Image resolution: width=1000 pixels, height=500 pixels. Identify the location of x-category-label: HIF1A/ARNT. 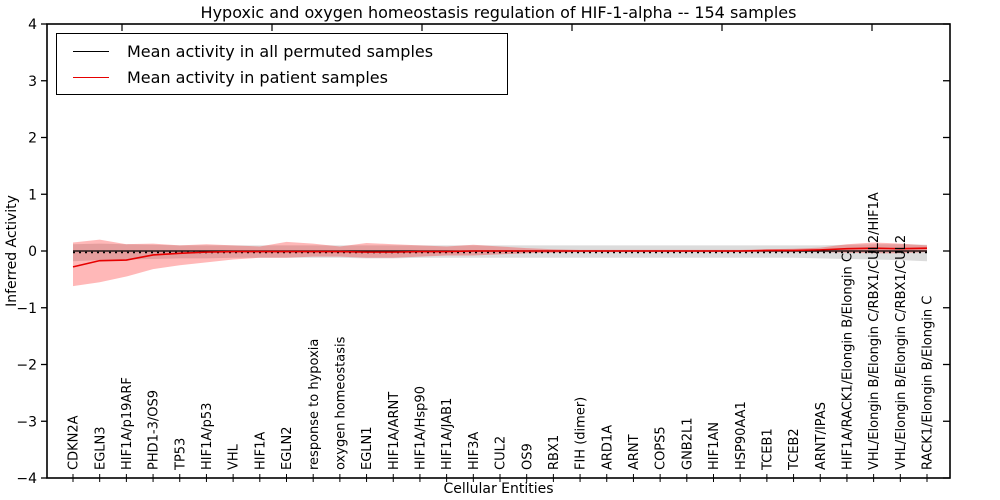
(394, 431).